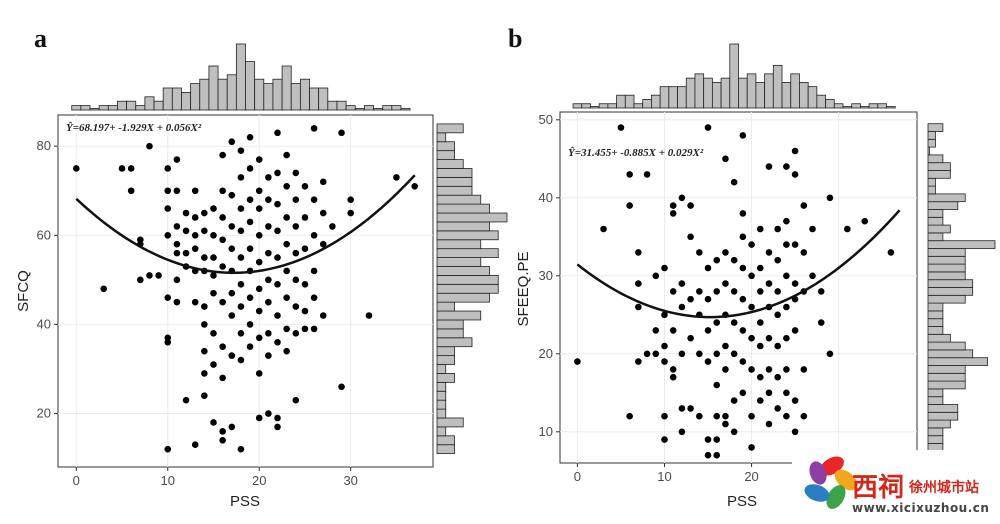 This screenshot has height=524, width=1000. Describe the element at coordinates (896, 484) in the screenshot. I see `watermark-logo: 西祠 徐州城市站 www.xicixuzhou.cn` at that location.